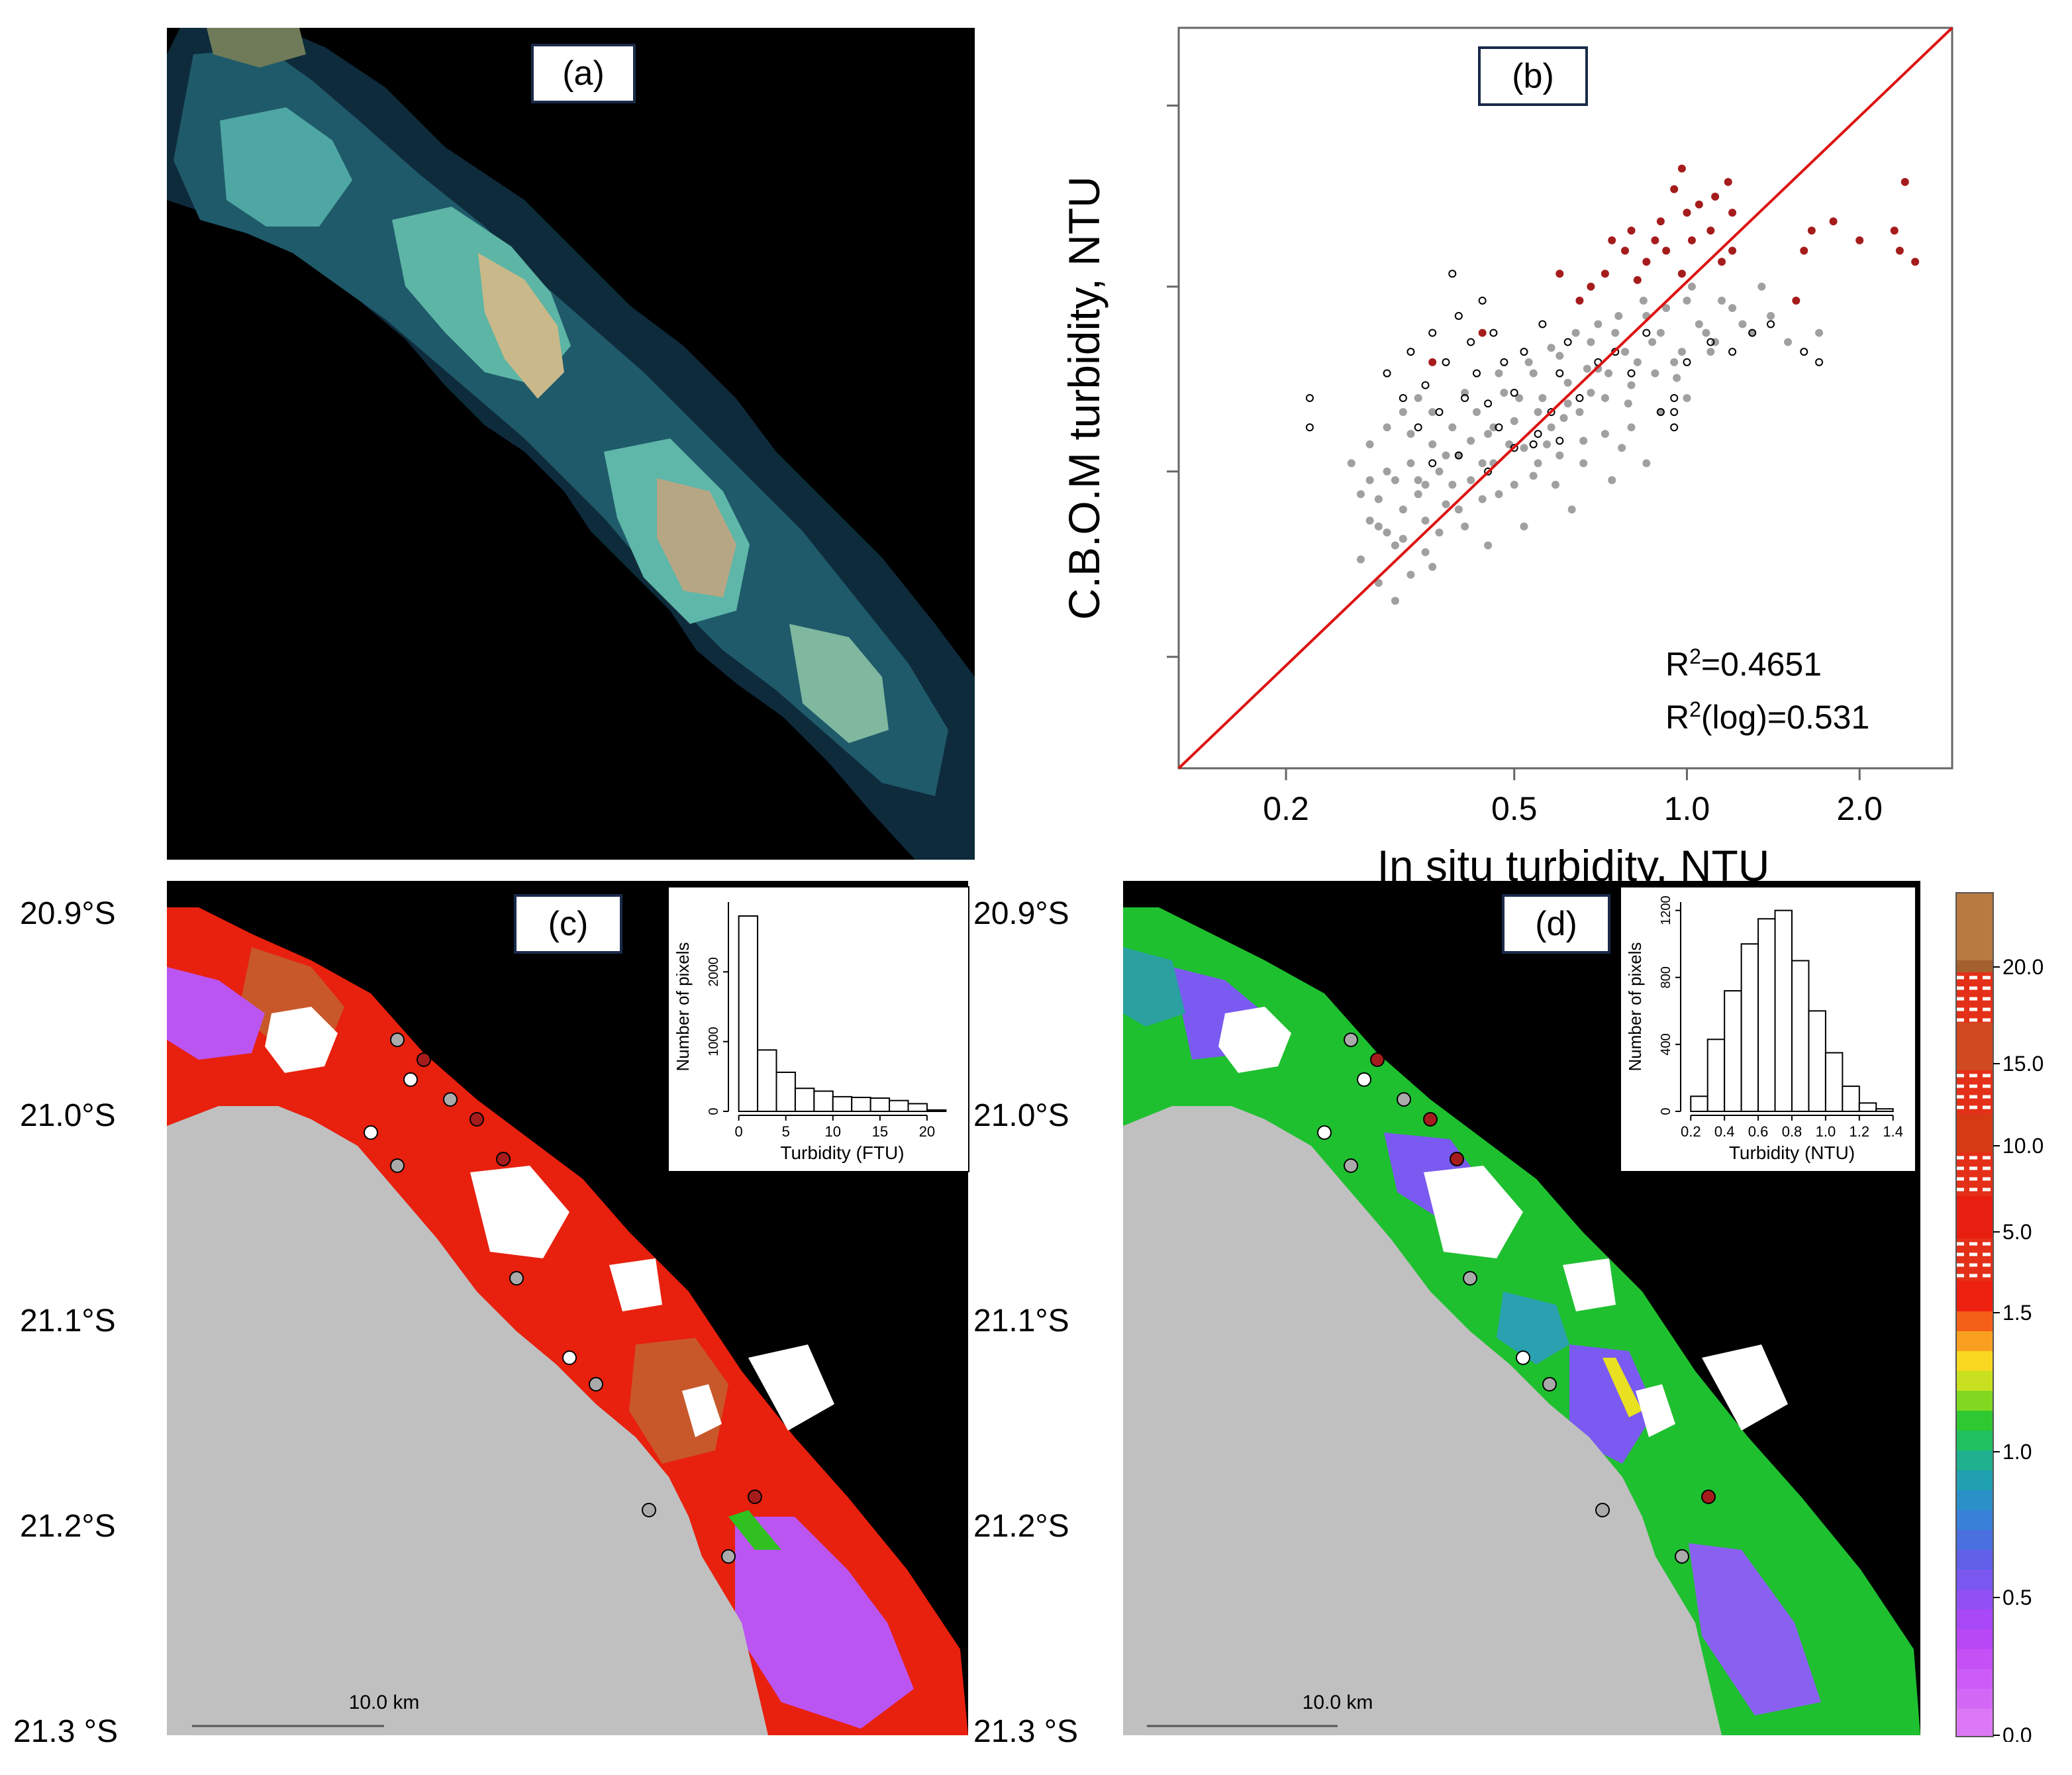  Describe the element at coordinates (1556, 924) in the screenshot. I see `panel-d-label-box: (d)` at that location.